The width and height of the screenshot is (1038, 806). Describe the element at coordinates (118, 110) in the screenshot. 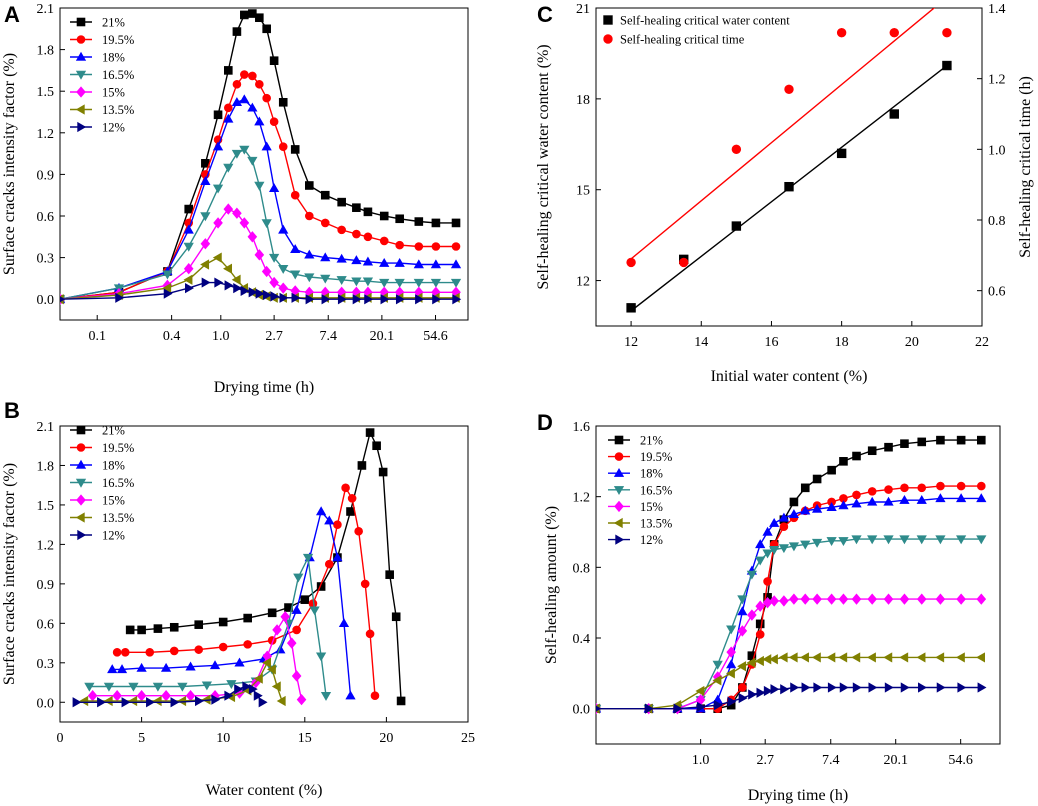

I see `legend-label: 13.5%` at that location.